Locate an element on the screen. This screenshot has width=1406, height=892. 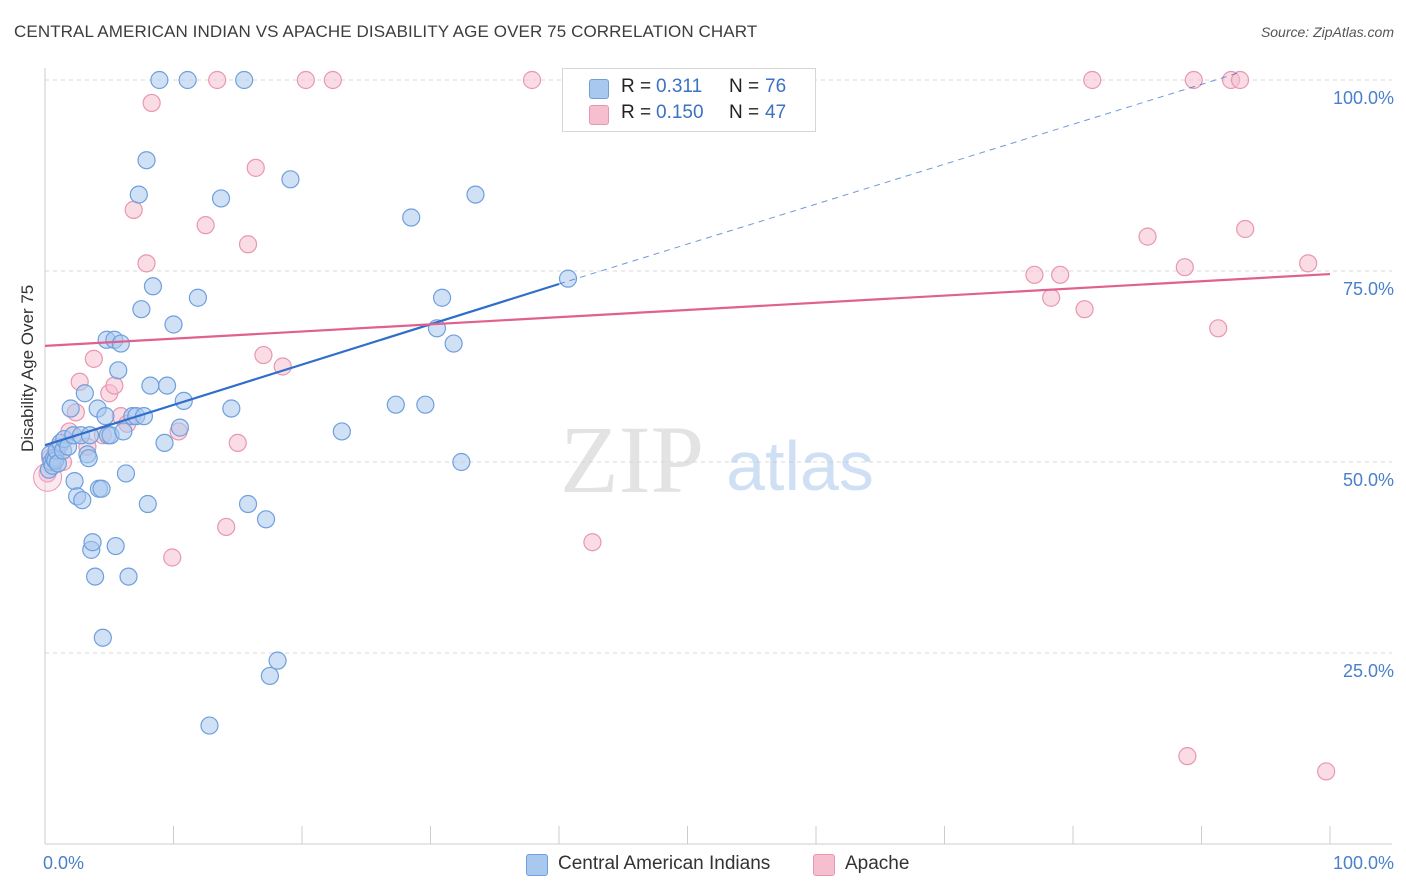
y-tick-label: 50.0% is located at coordinates (1368, 480).